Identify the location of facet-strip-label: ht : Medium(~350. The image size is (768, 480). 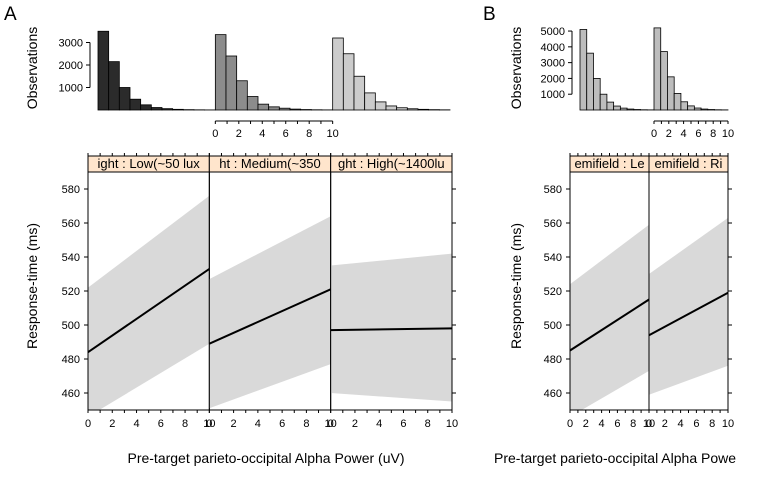
(270, 163).